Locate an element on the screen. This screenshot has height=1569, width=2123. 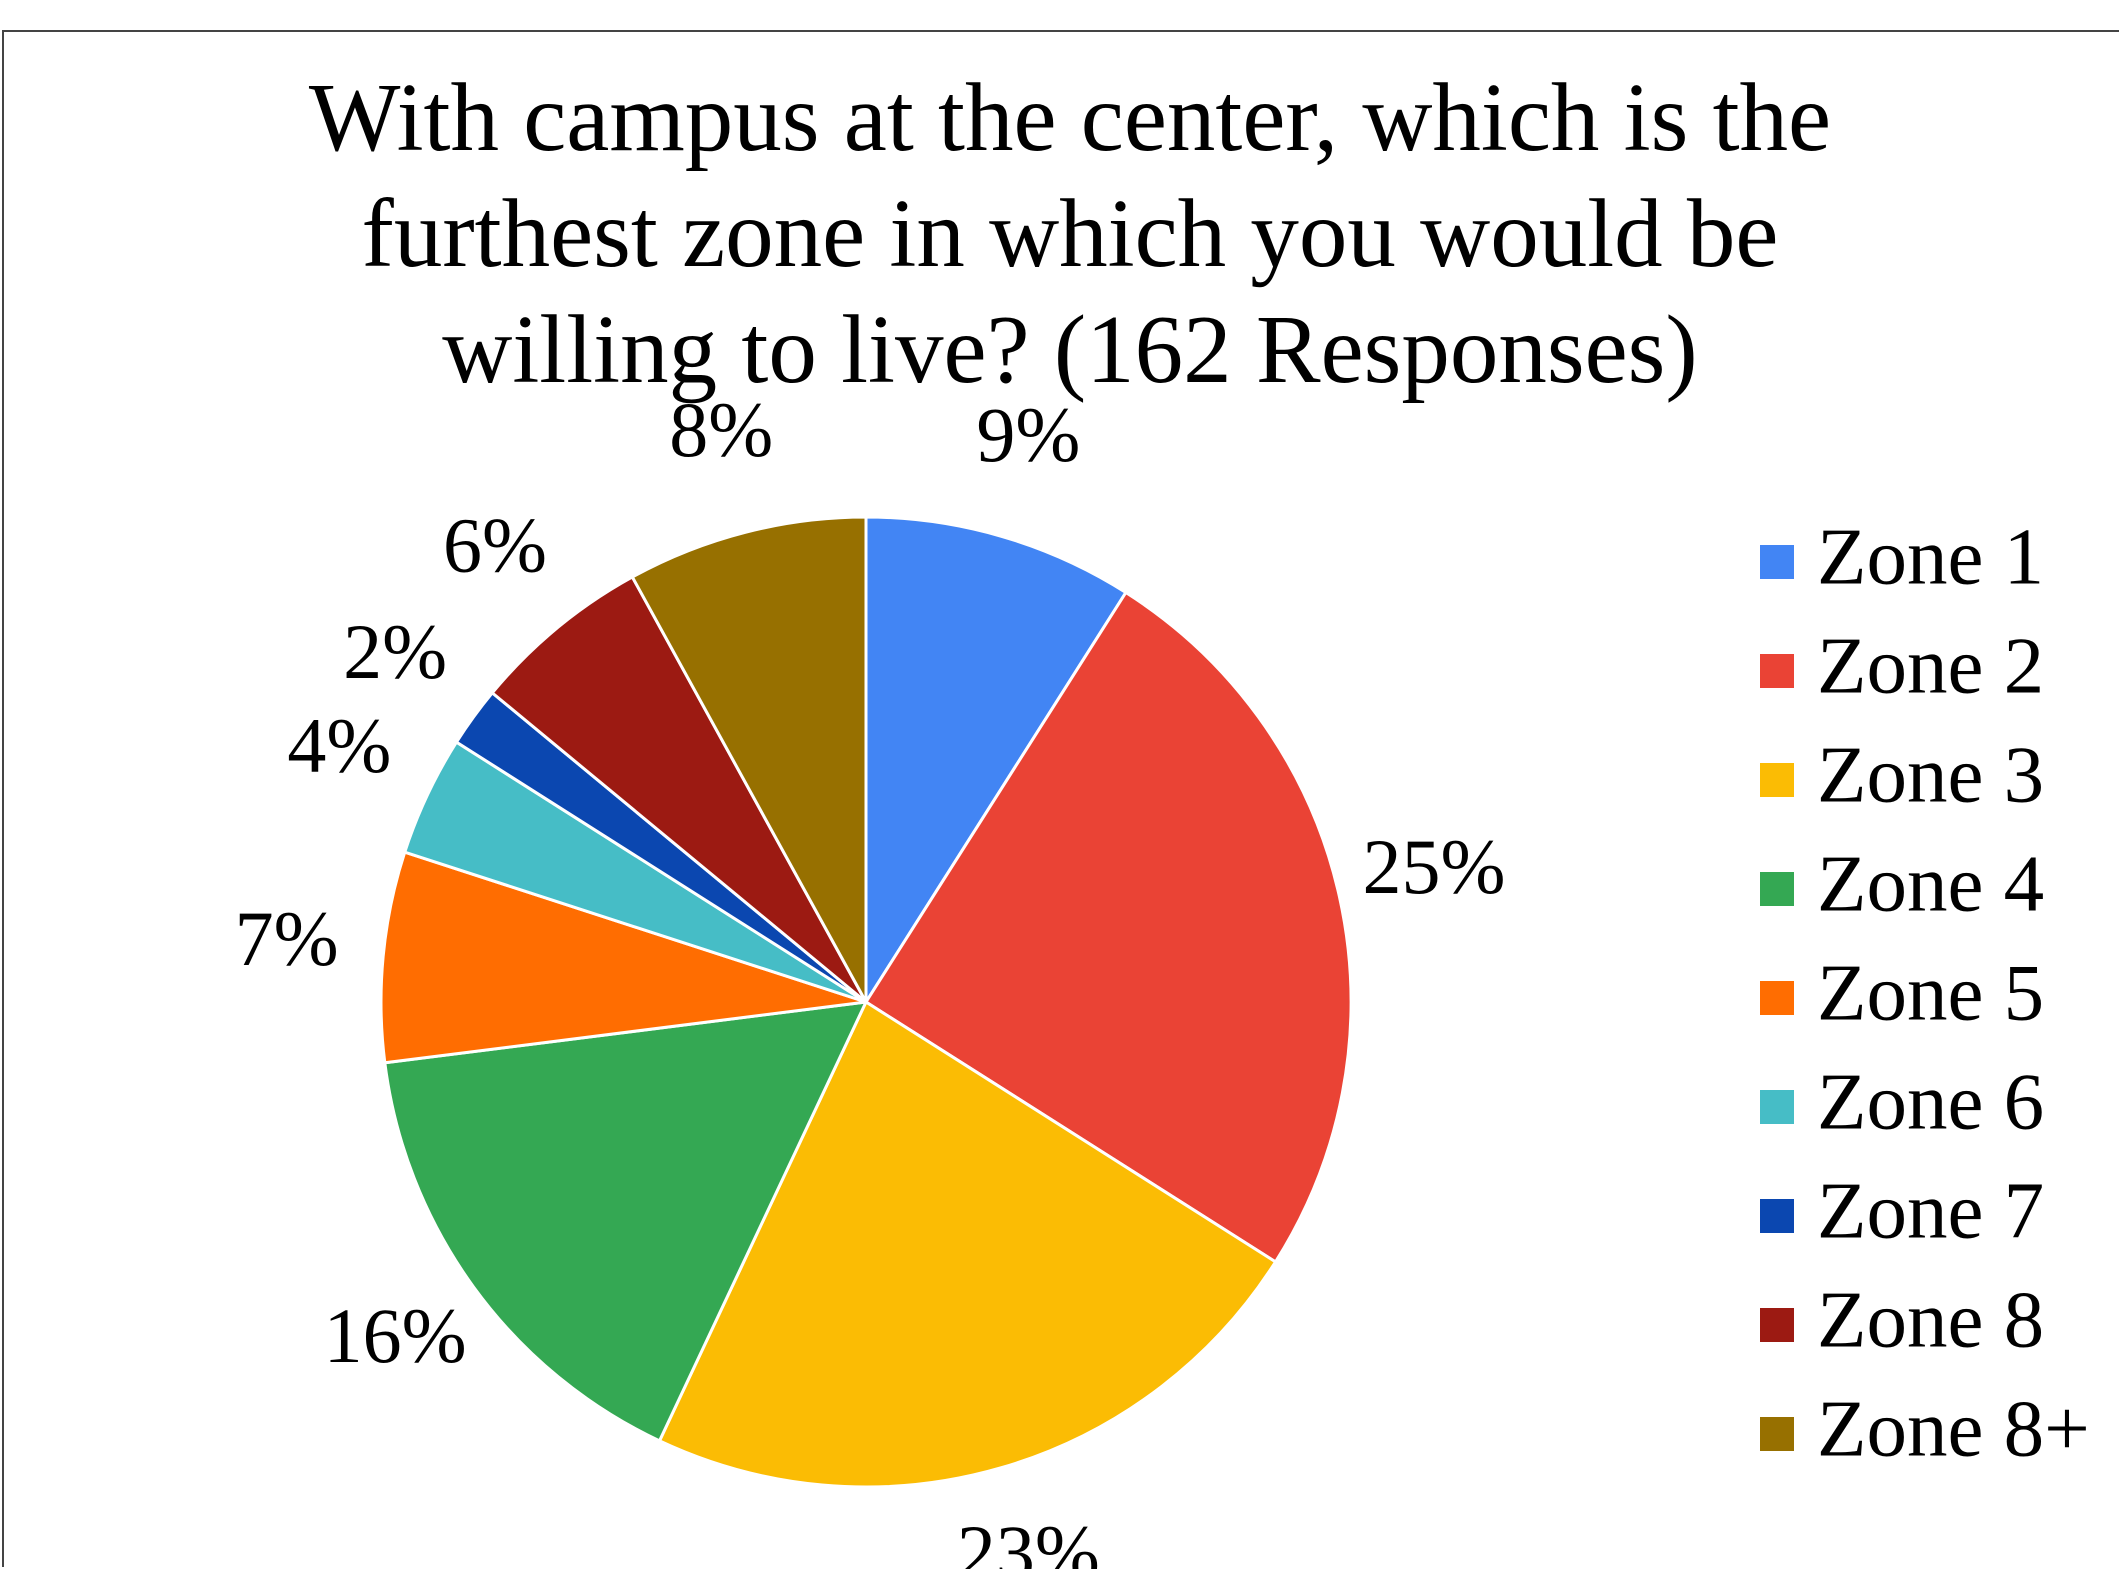
legend-label: Zone 6 is located at coordinates (1930, 1102).